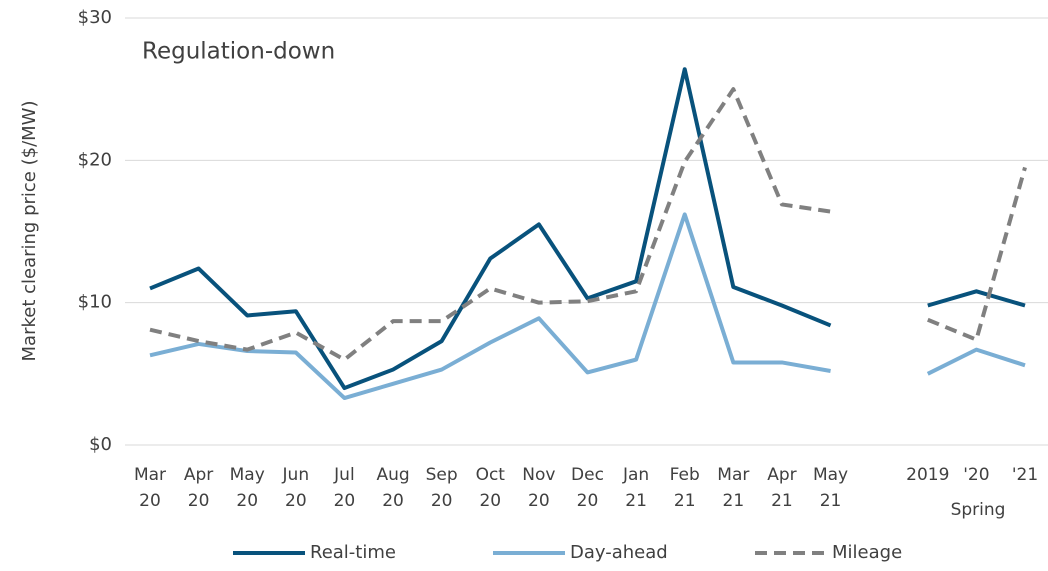 This screenshot has width=1048, height=571. Describe the element at coordinates (95, 159) in the screenshot. I see `y-tick-label: $20` at that location.